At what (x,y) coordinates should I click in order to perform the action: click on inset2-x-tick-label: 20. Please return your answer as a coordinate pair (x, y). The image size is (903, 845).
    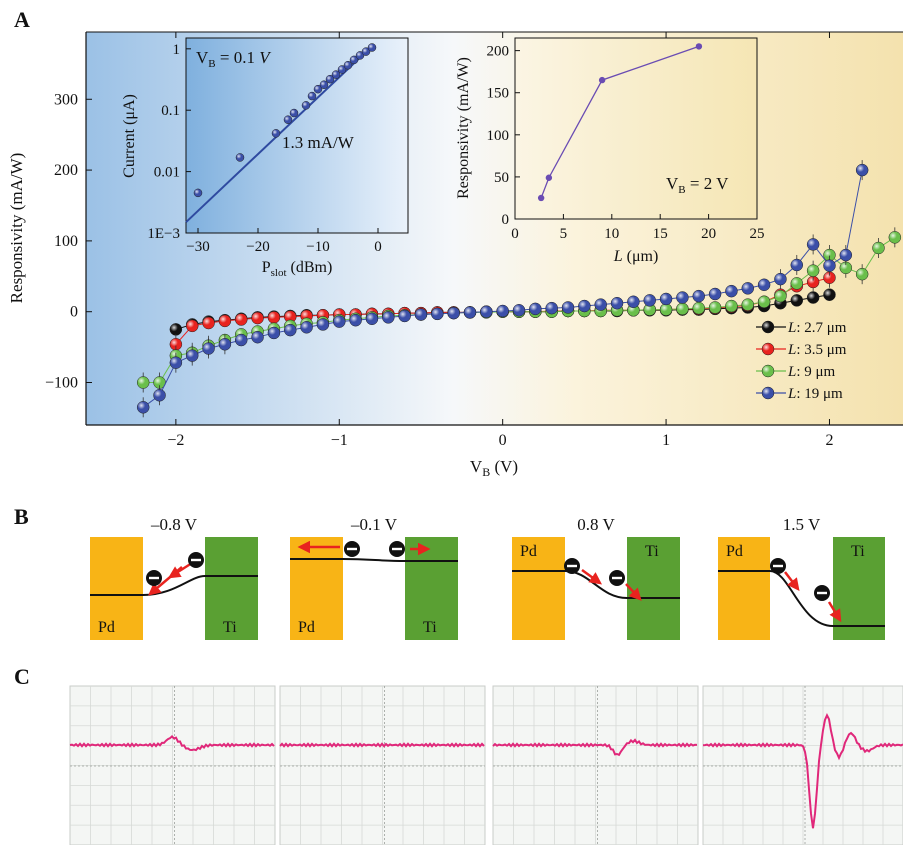
    Looking at the image, I should click on (708, 234).